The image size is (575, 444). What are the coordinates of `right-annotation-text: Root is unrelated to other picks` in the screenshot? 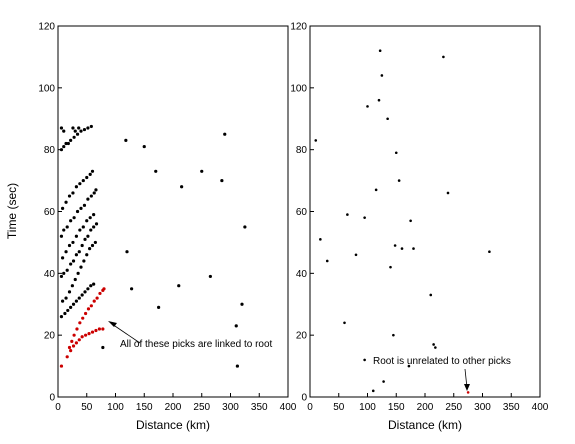 It's located at (442, 361).